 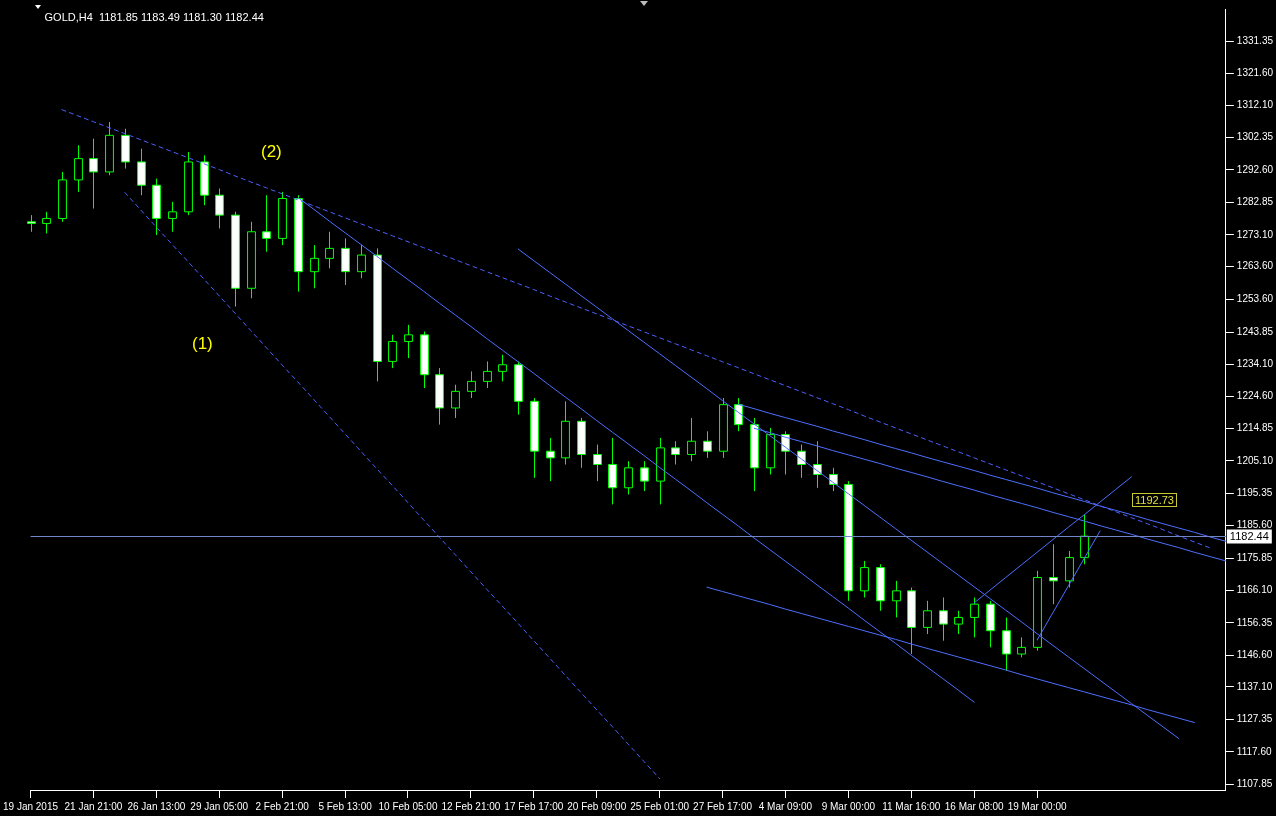 I want to click on y-tick-label: 1107.85, so click(x=1254, y=783).